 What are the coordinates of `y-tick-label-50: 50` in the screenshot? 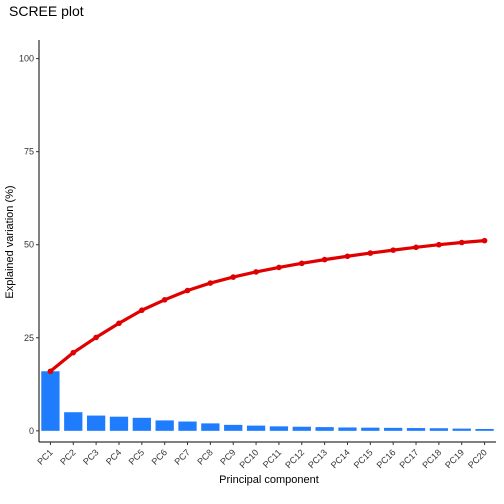 It's located at (29, 245).